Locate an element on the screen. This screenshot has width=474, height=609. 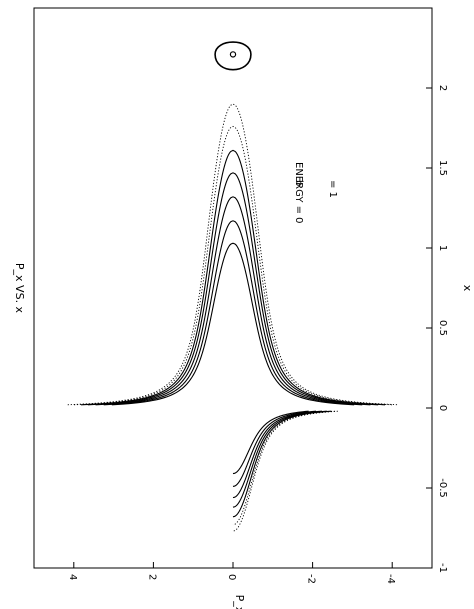
y-axis-label: P_x is located at coordinates (239, 602).